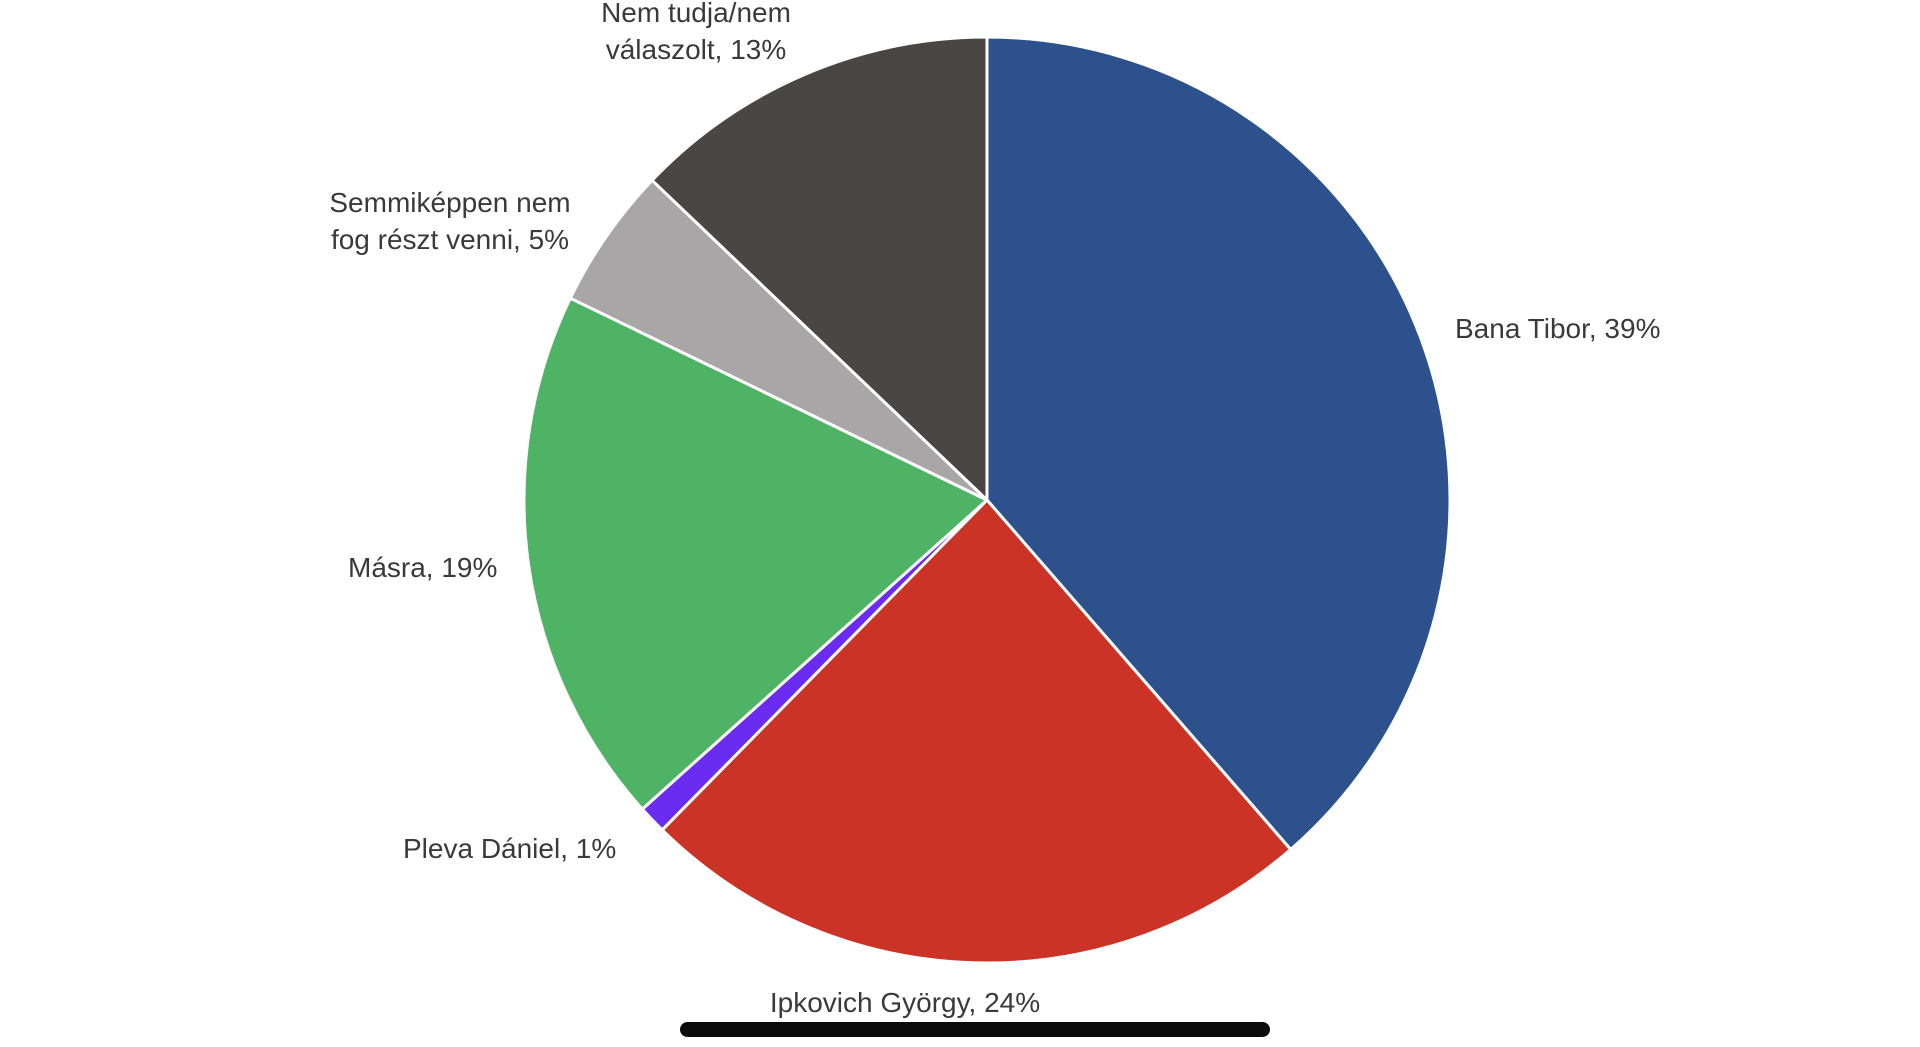 The height and width of the screenshot is (1047, 1920). What do you see at coordinates (975, 1029) in the screenshot?
I see `home-indicator-bar` at bounding box center [975, 1029].